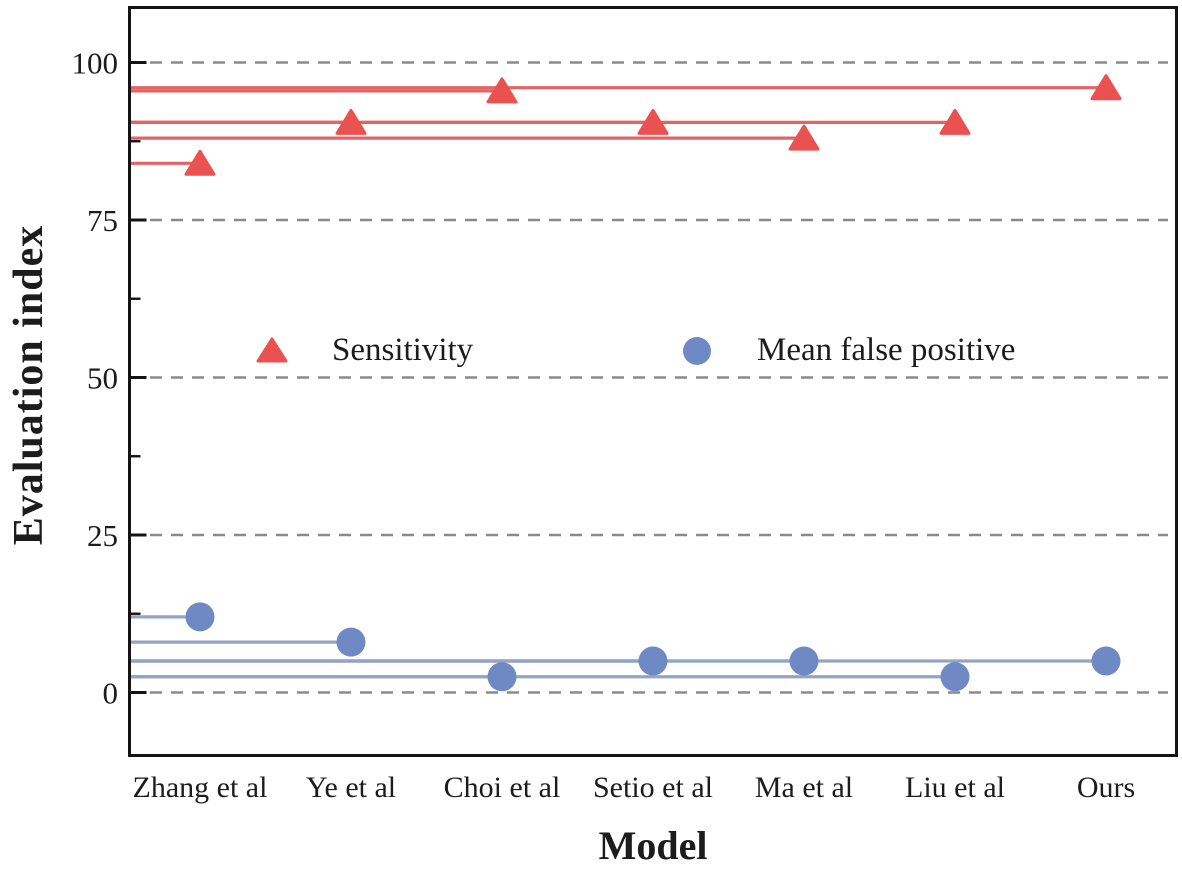 Image resolution: width=1182 pixels, height=877 pixels. Describe the element at coordinates (697, 351) in the screenshot. I see `circle-marker-icon` at that location.